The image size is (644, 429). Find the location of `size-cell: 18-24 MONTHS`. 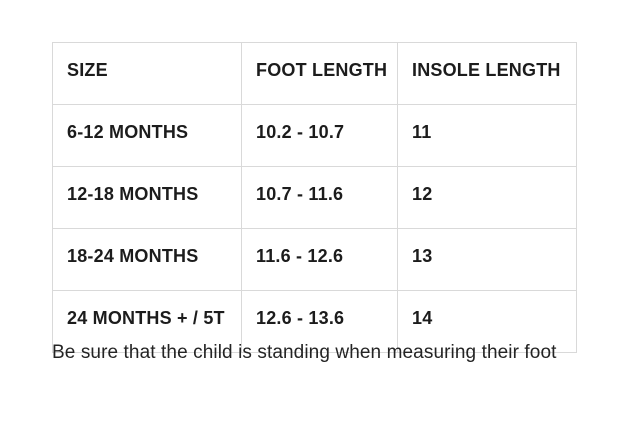

size-cell: 18-24 MONTHS is located at coordinates (147, 259).